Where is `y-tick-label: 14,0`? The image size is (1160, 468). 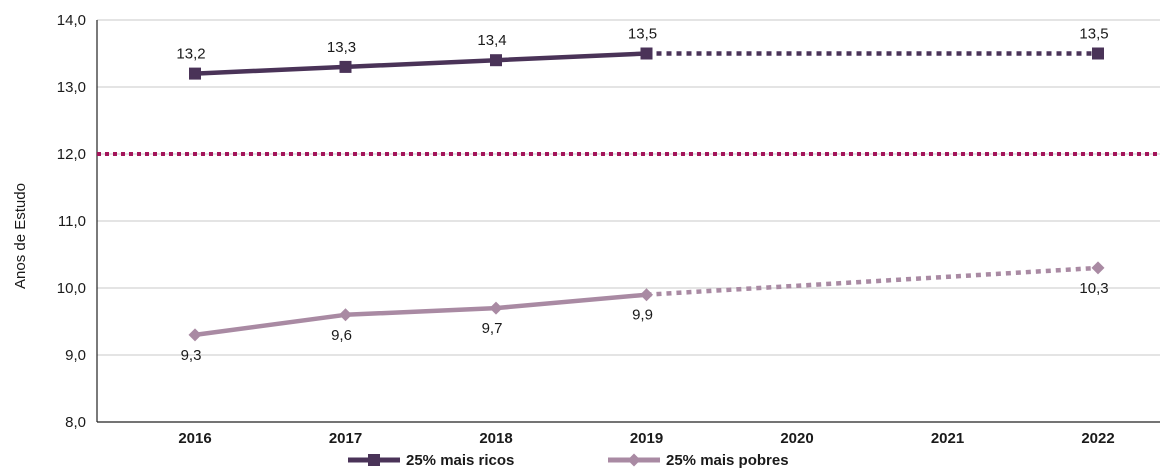
y-tick-label: 14,0 is located at coordinates (71, 20).